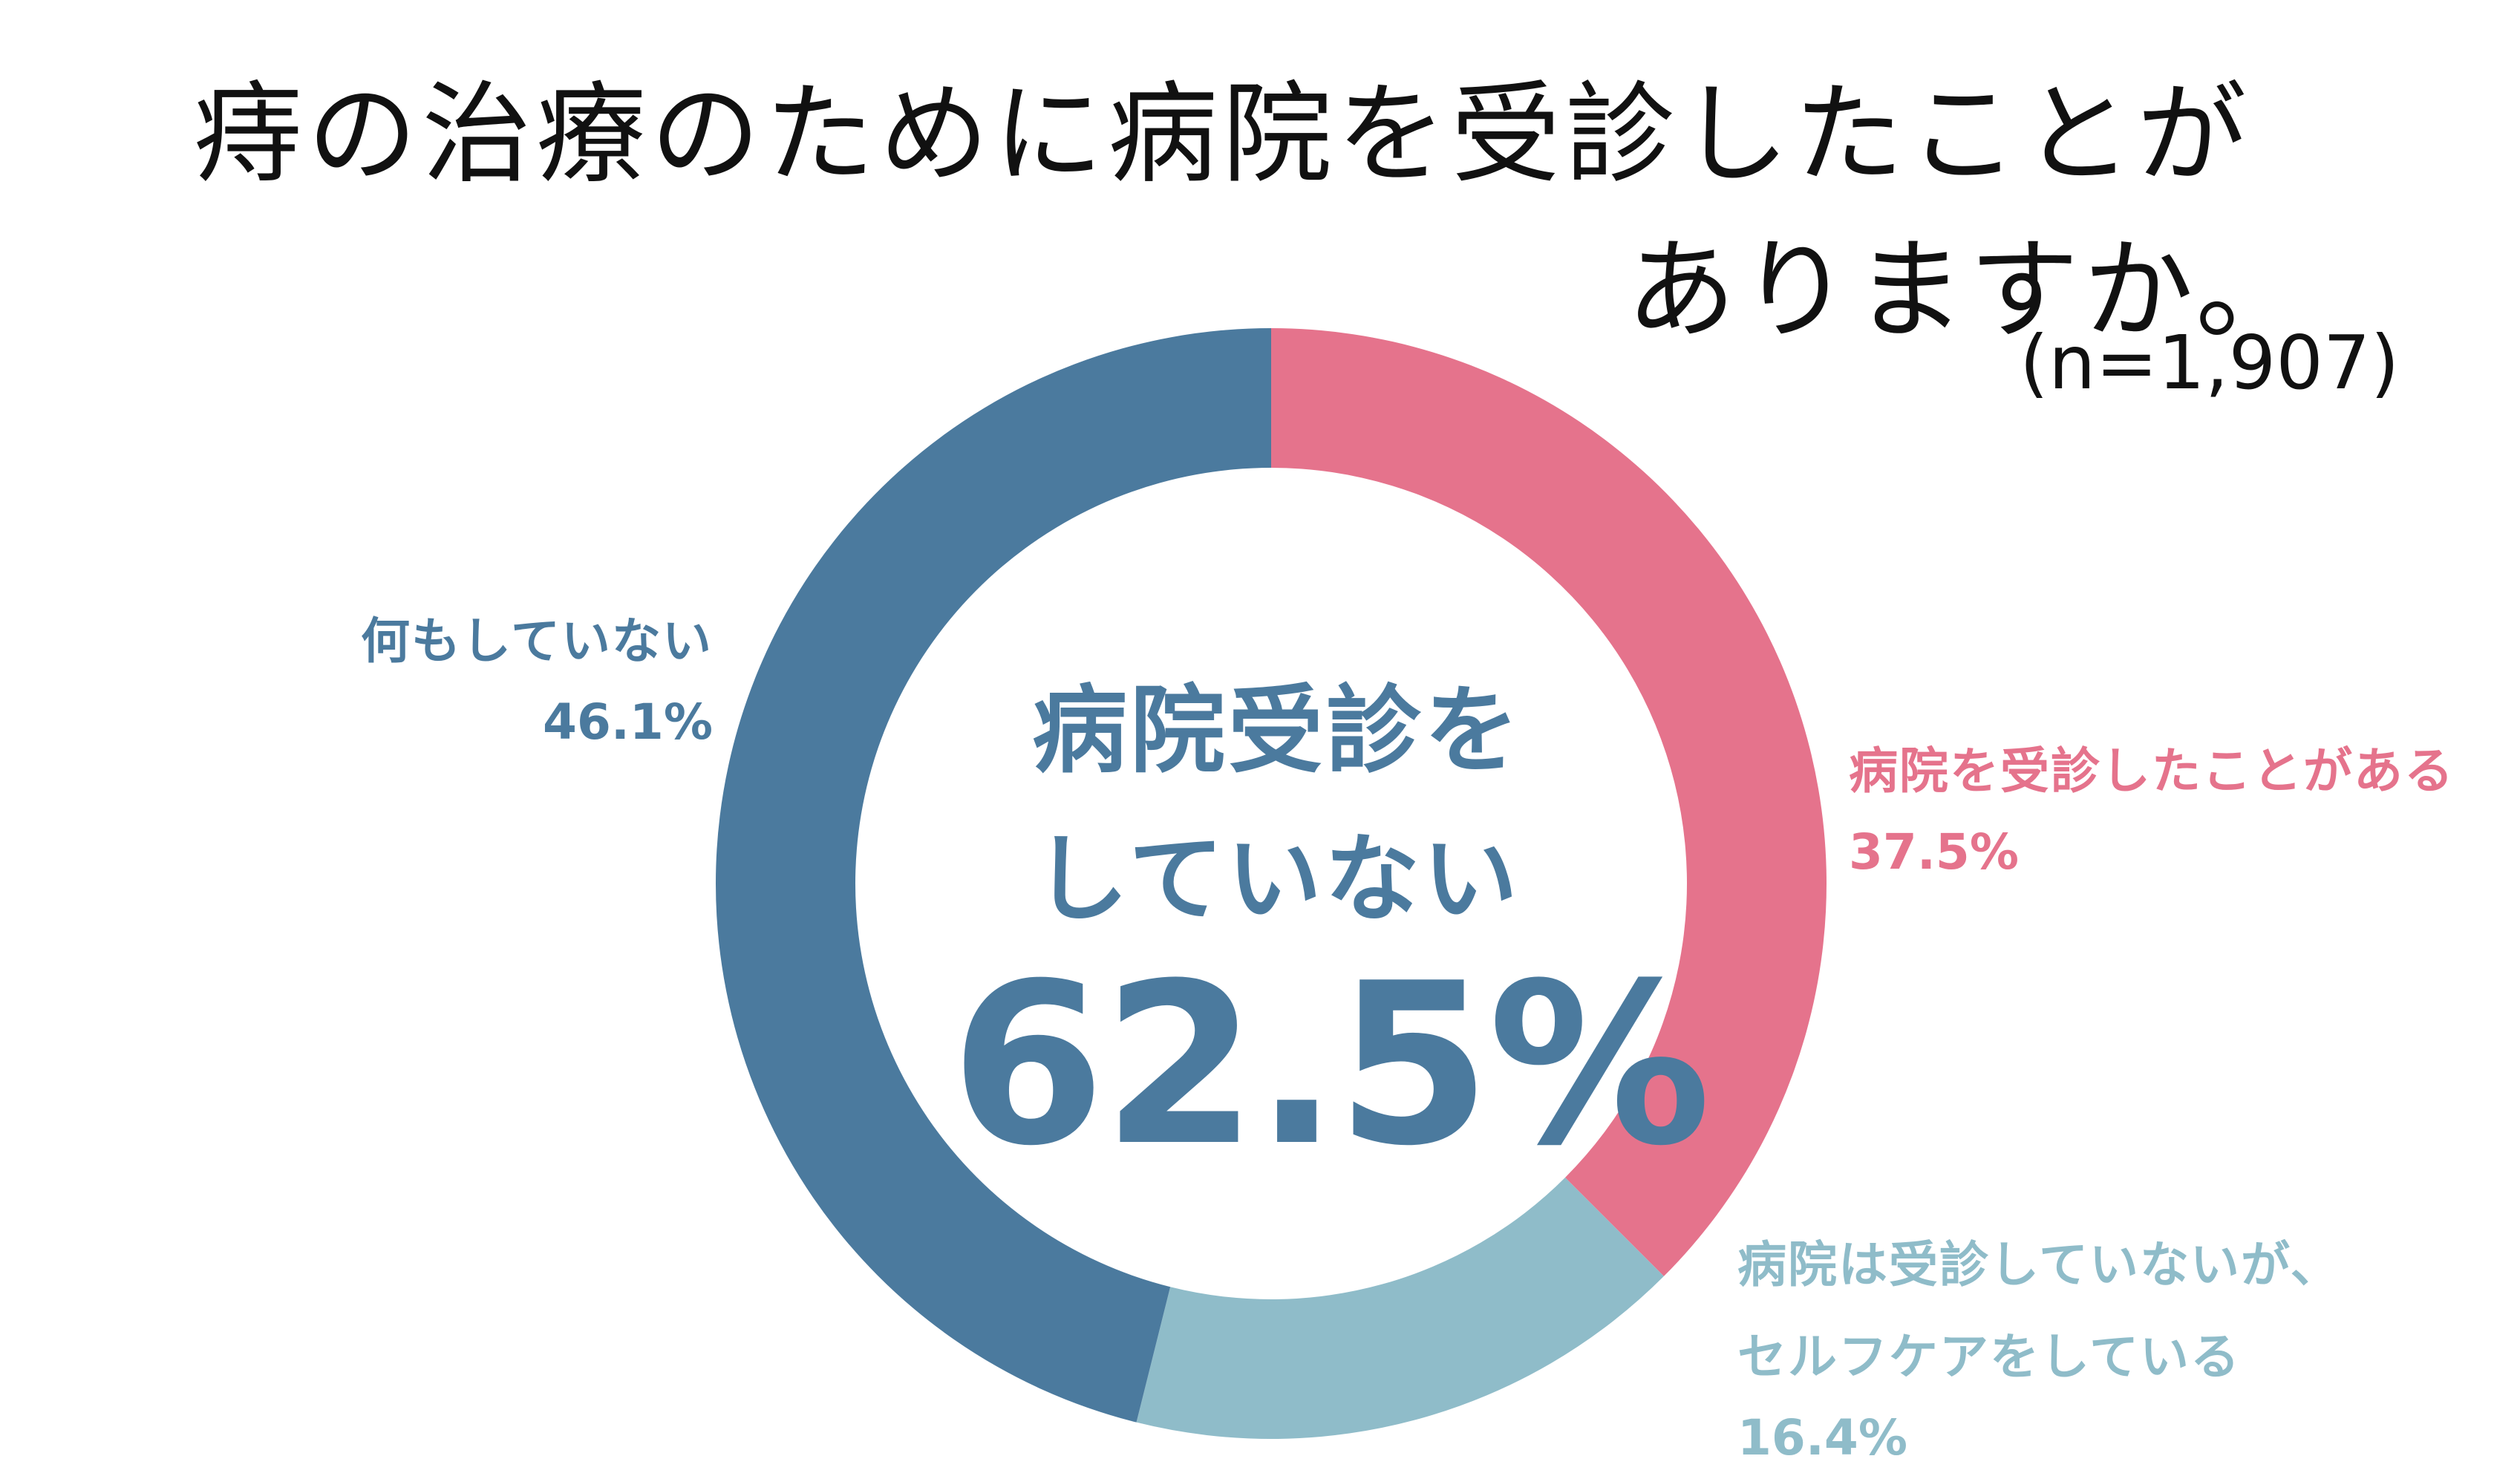 This screenshot has height=1479, width=2520. Describe the element at coordinates (537, 641) in the screenshot. I see `slice-label-nothing-text: 何もしていない` at that location.